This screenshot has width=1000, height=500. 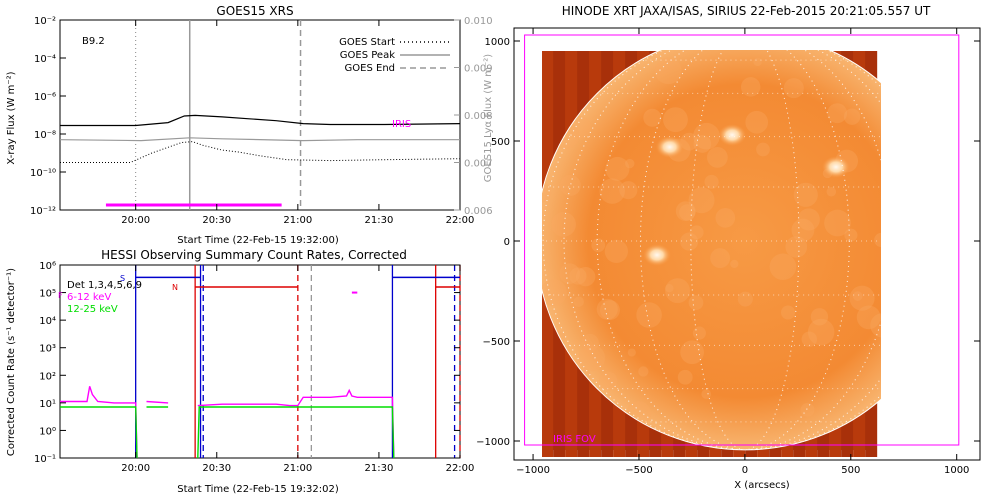 What do you see at coordinates (104, 285) in the screenshot?
I see `hessi-detectors-label: Det 1,3,4,5,6,9` at bounding box center [104, 285].